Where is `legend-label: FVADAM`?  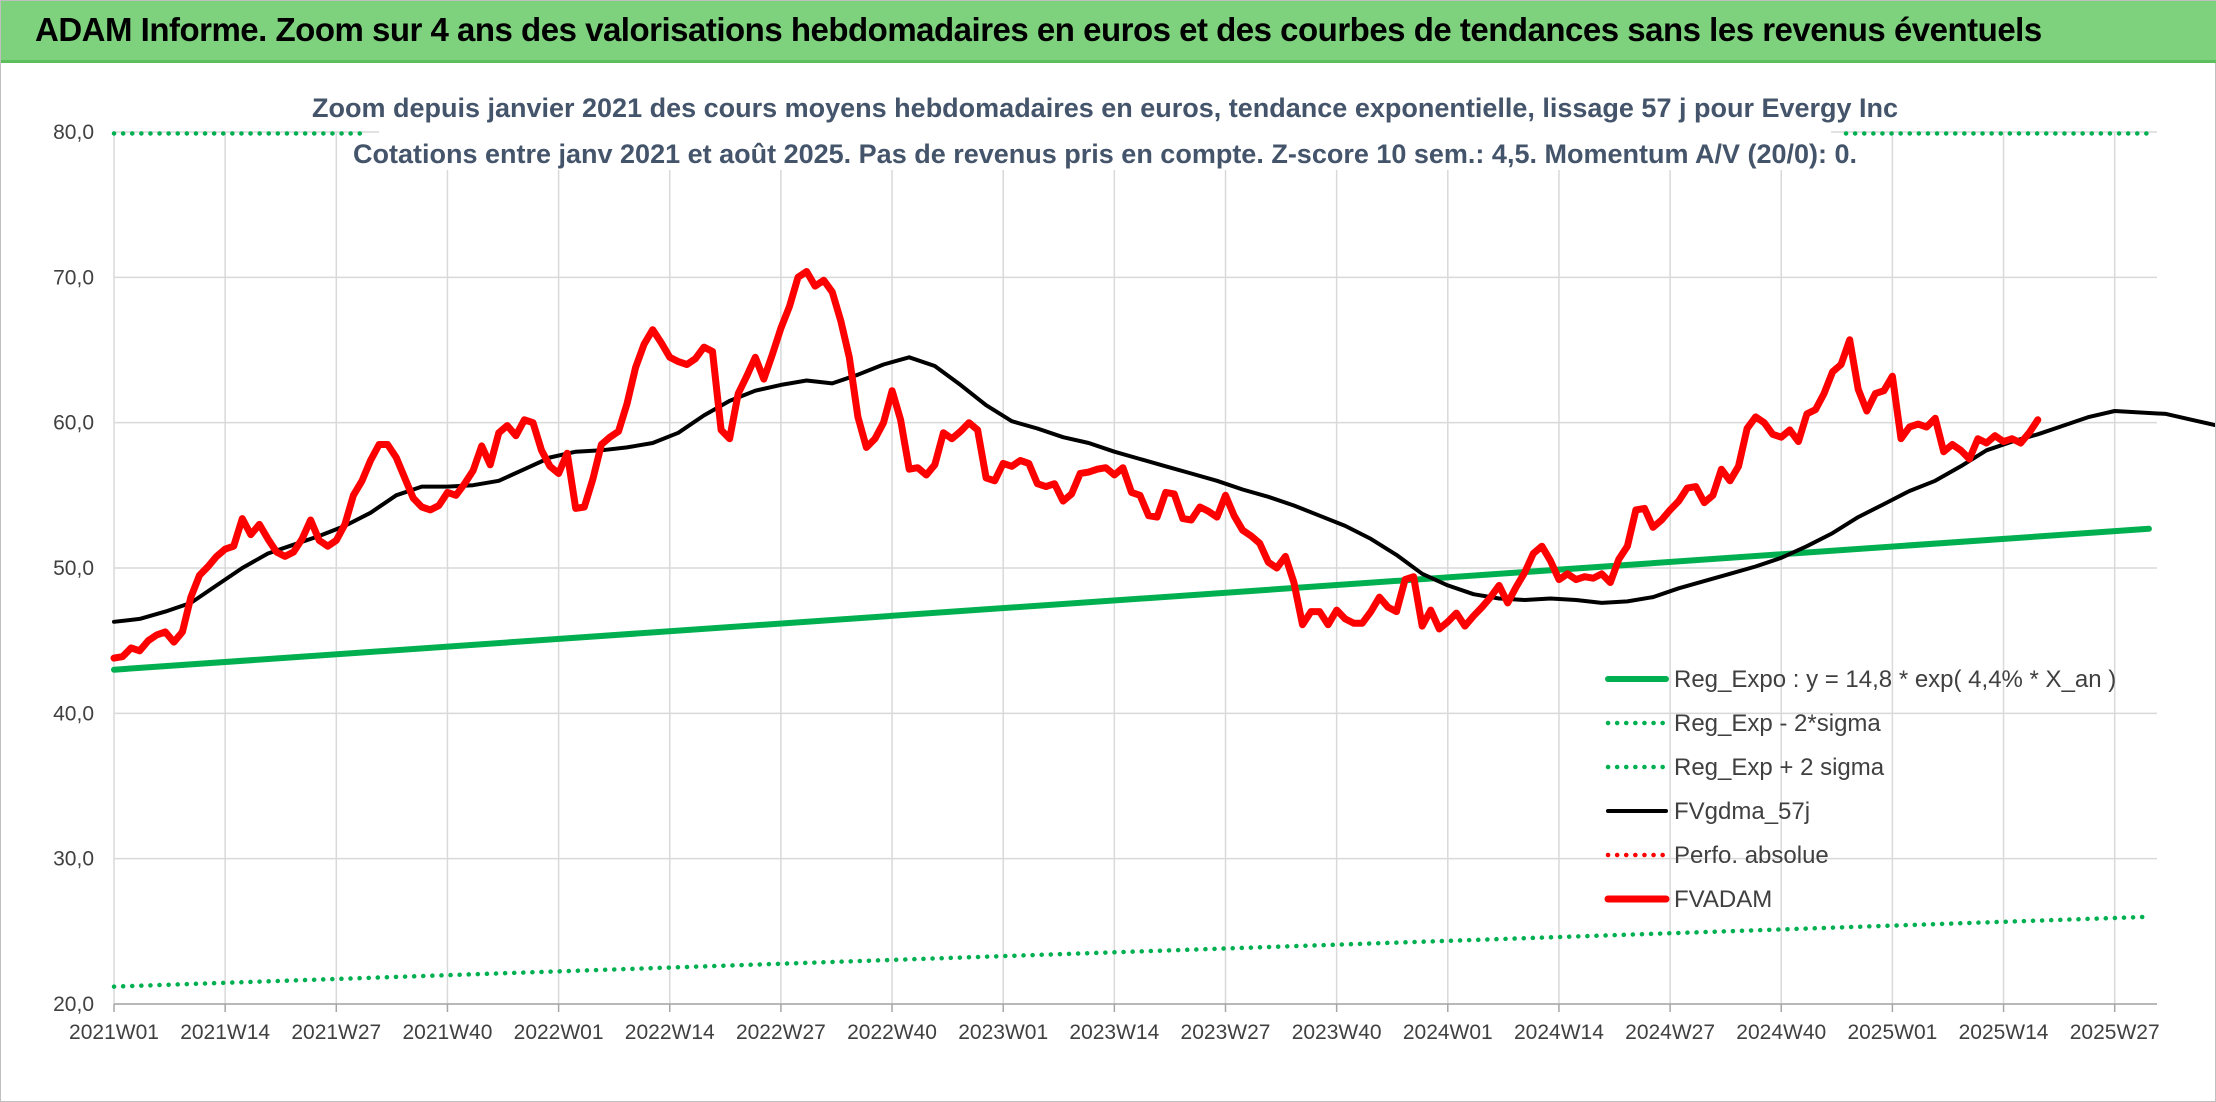
legend-label: FVADAM is located at coordinates (1723, 899).